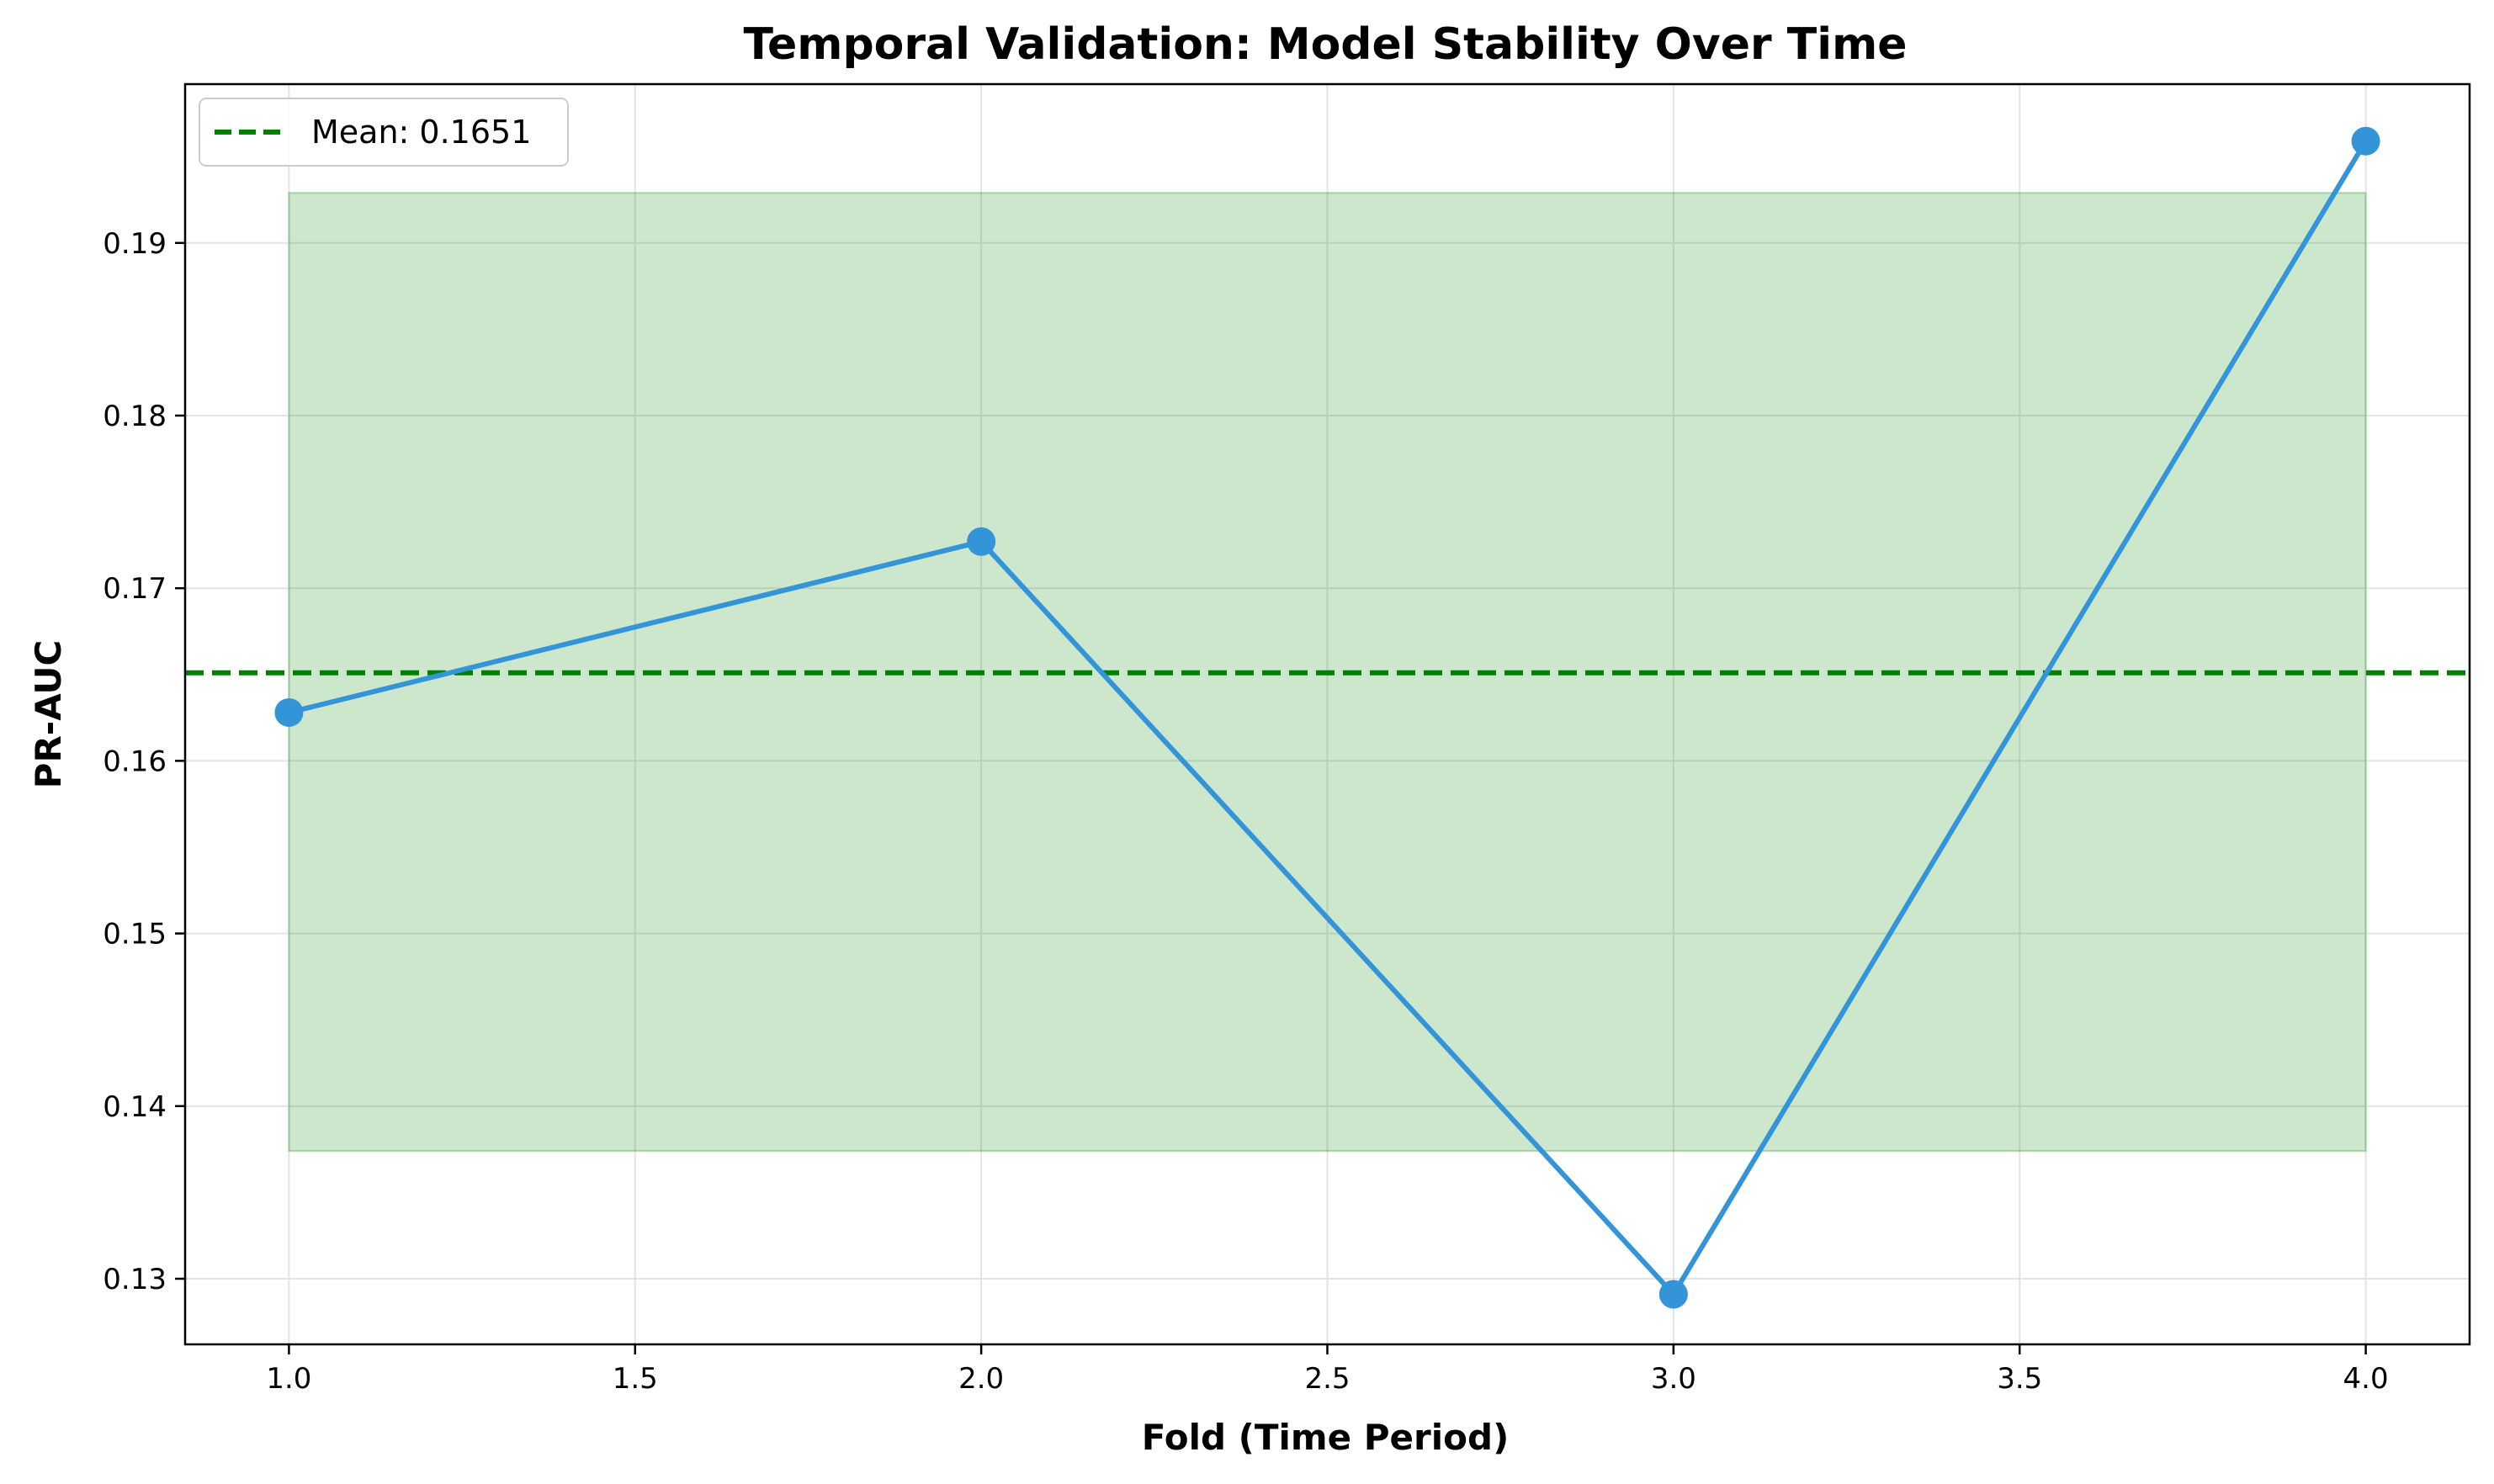 This screenshot has height=1484, width=2494. What do you see at coordinates (2366, 1379) in the screenshot?
I see `x-tick-label: 4.0` at bounding box center [2366, 1379].